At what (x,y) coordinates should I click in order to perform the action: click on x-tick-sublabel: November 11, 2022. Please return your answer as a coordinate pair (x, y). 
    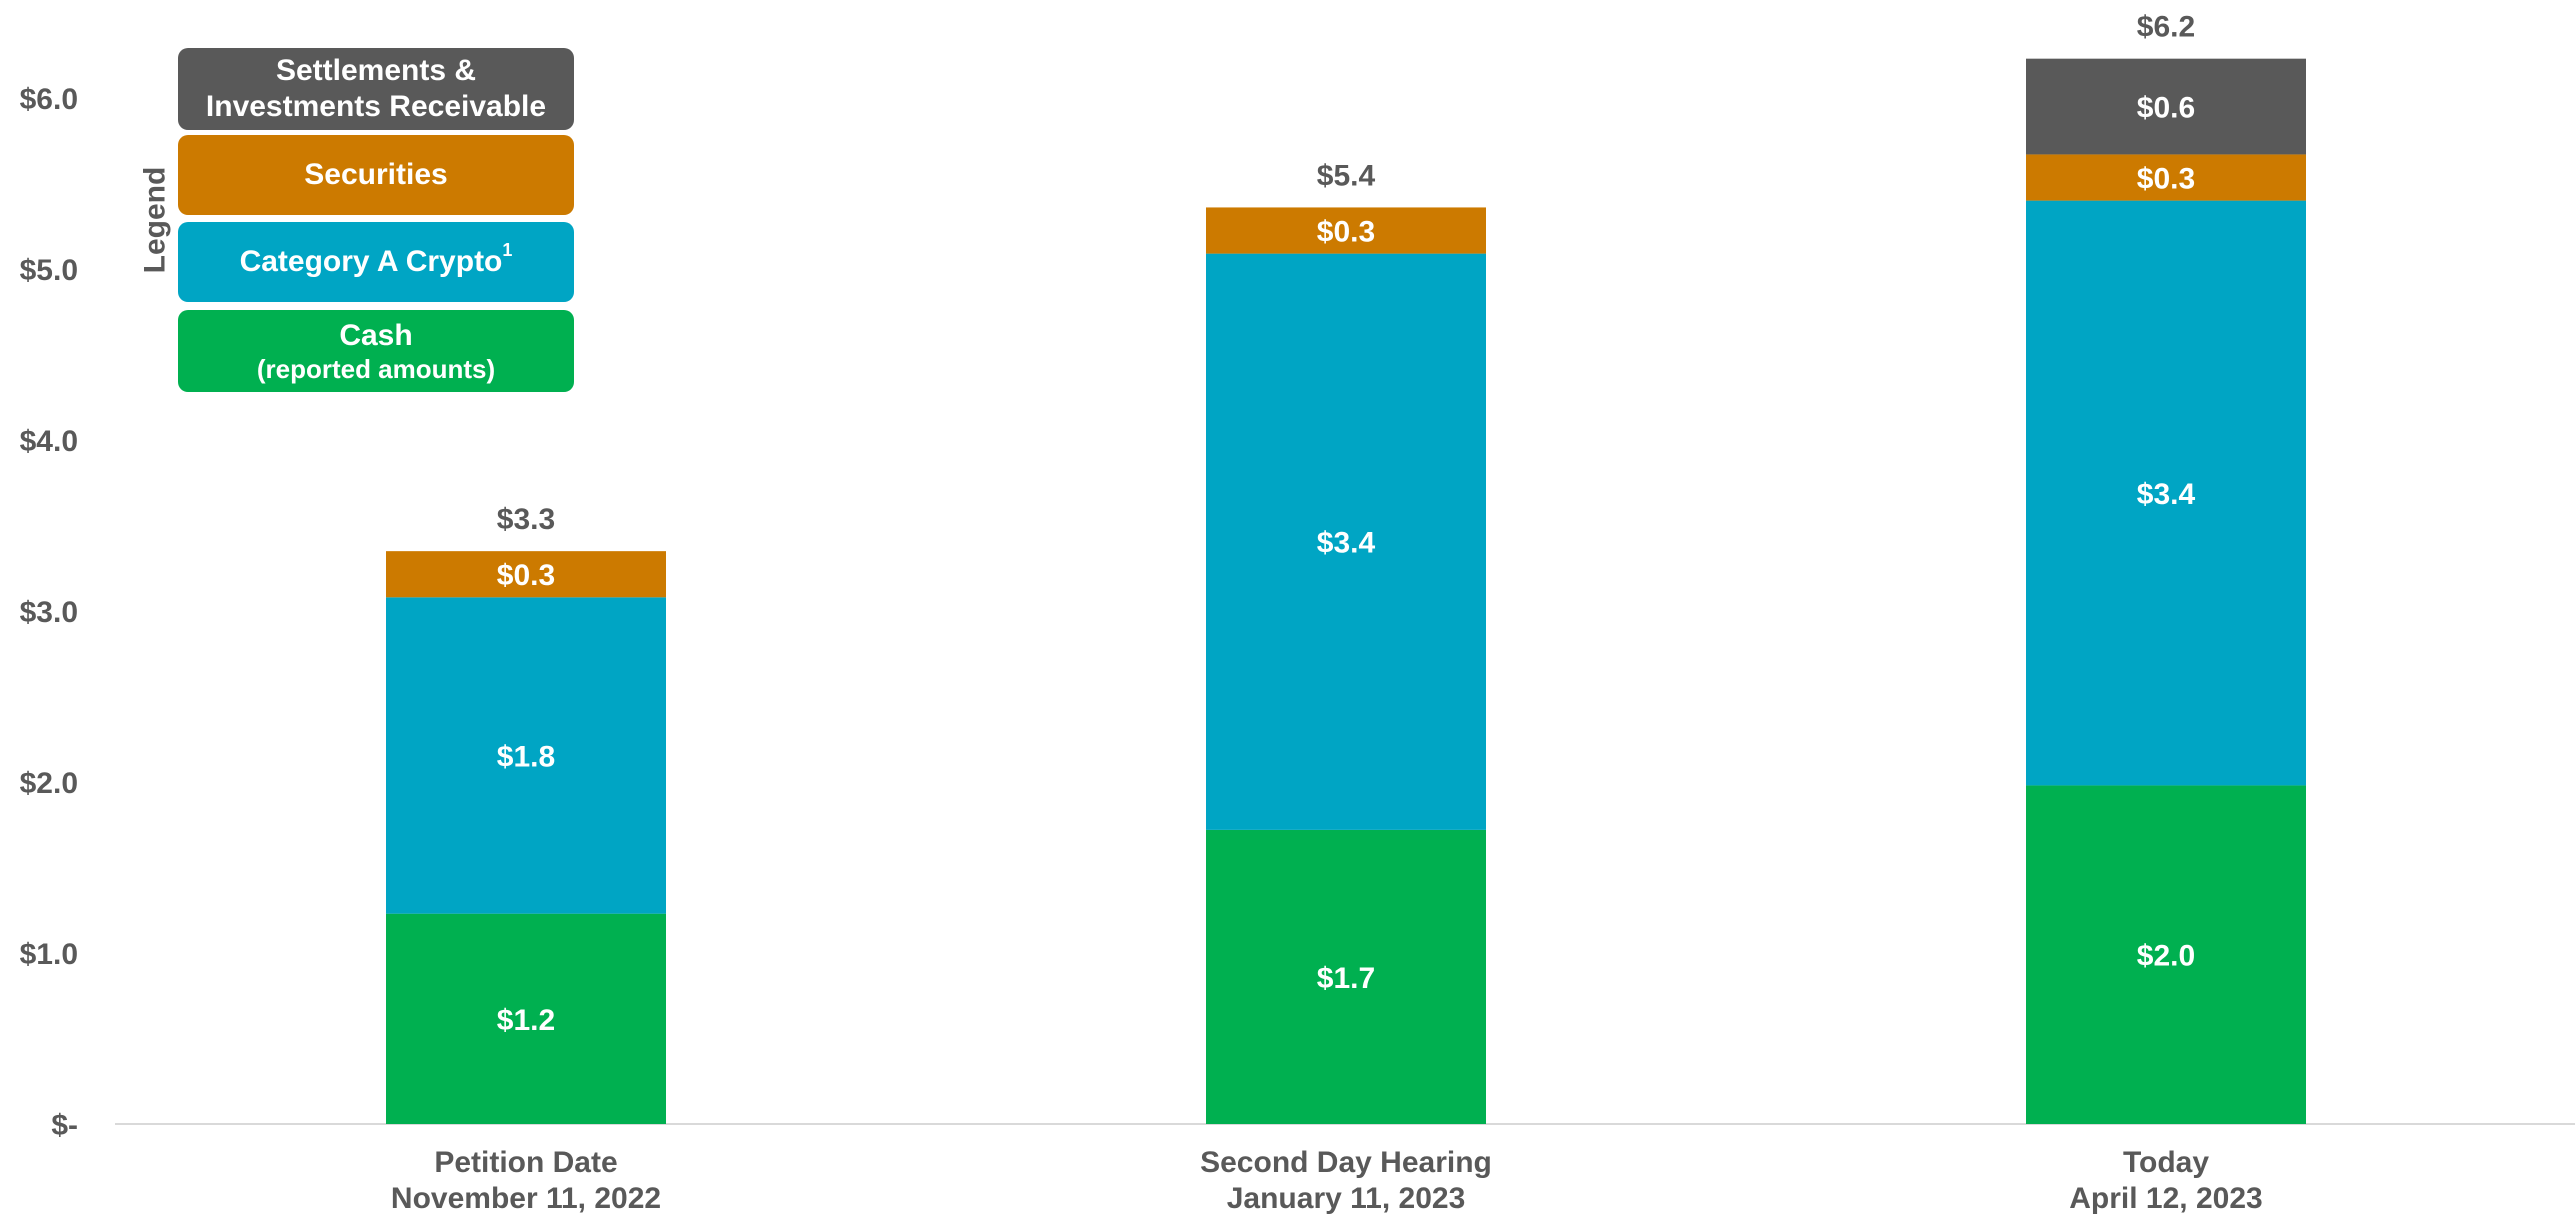
    Looking at the image, I should click on (526, 1198).